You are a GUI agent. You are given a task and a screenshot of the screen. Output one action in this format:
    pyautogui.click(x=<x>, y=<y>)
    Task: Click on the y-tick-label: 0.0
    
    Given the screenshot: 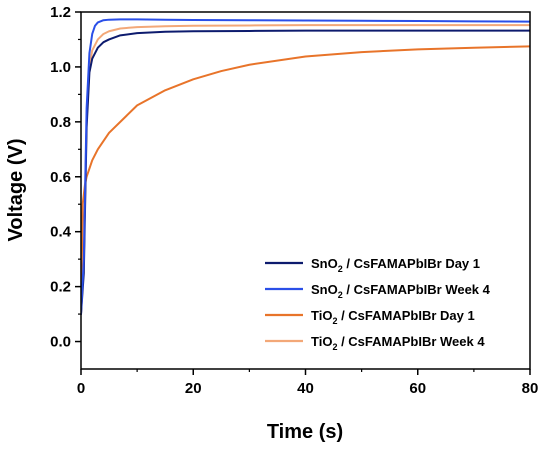 What is the action you would take?
    pyautogui.click(x=60, y=342)
    